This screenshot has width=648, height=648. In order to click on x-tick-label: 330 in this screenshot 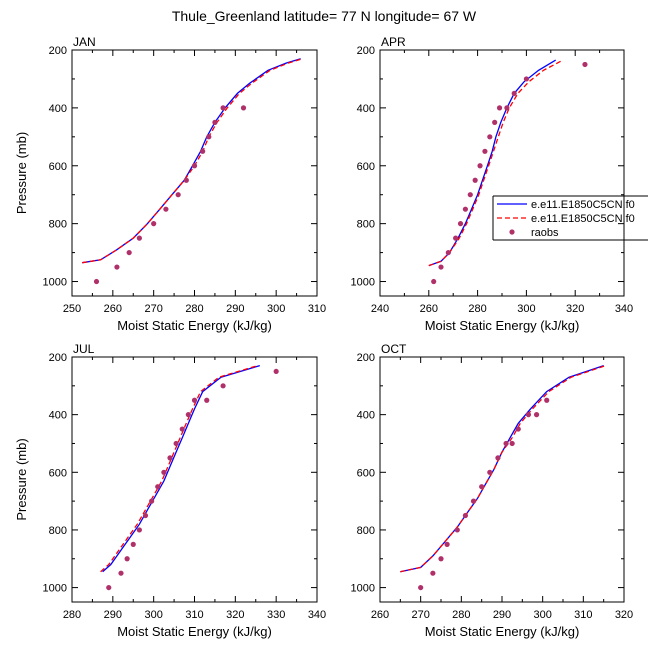, I will do `click(276, 615)`.